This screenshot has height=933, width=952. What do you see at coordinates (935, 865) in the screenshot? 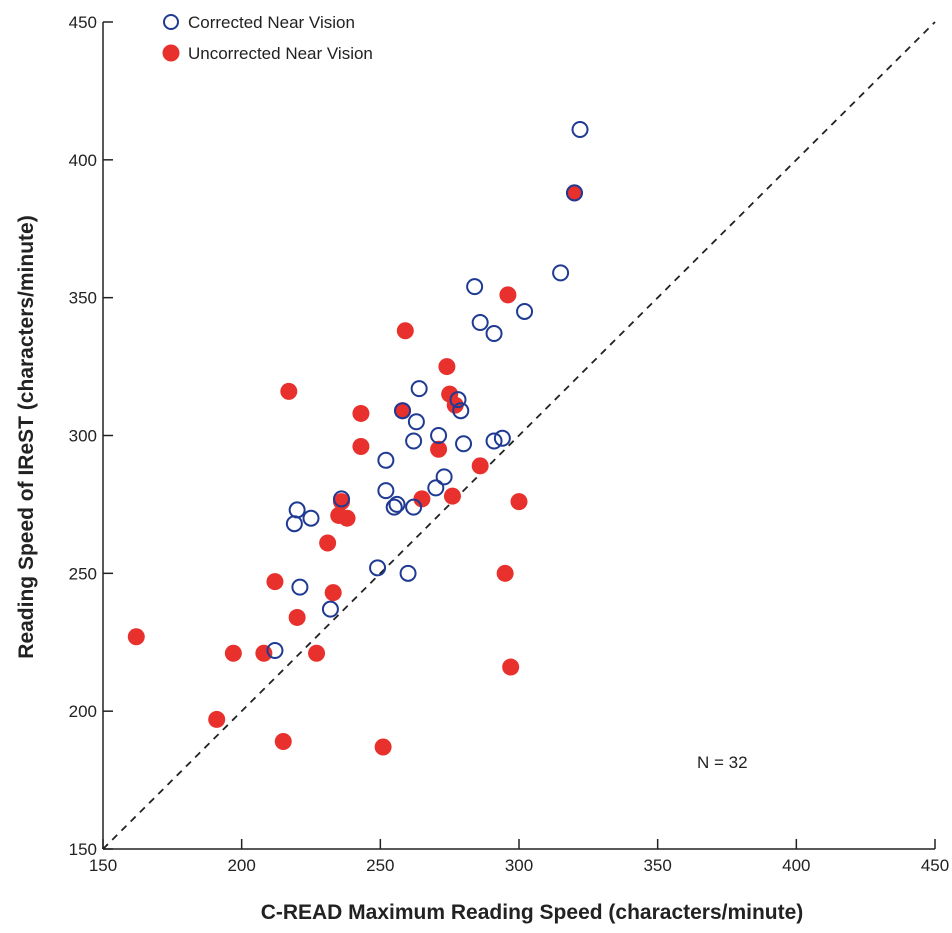
I see `x-tick-label: 450` at bounding box center [935, 865].